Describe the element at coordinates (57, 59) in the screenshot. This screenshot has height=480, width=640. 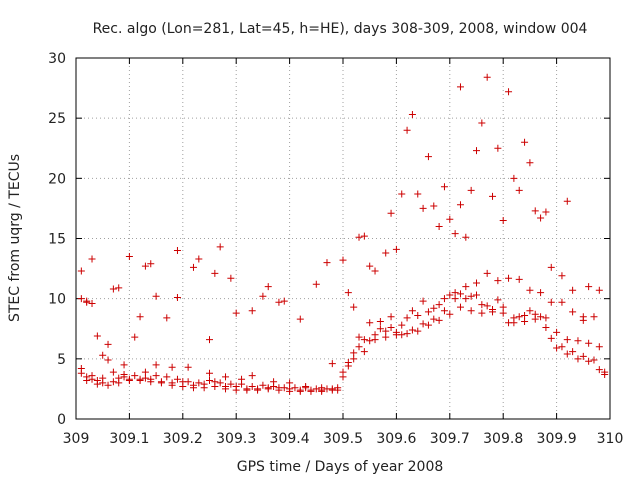
I see `y-tick-label: 30` at that location.